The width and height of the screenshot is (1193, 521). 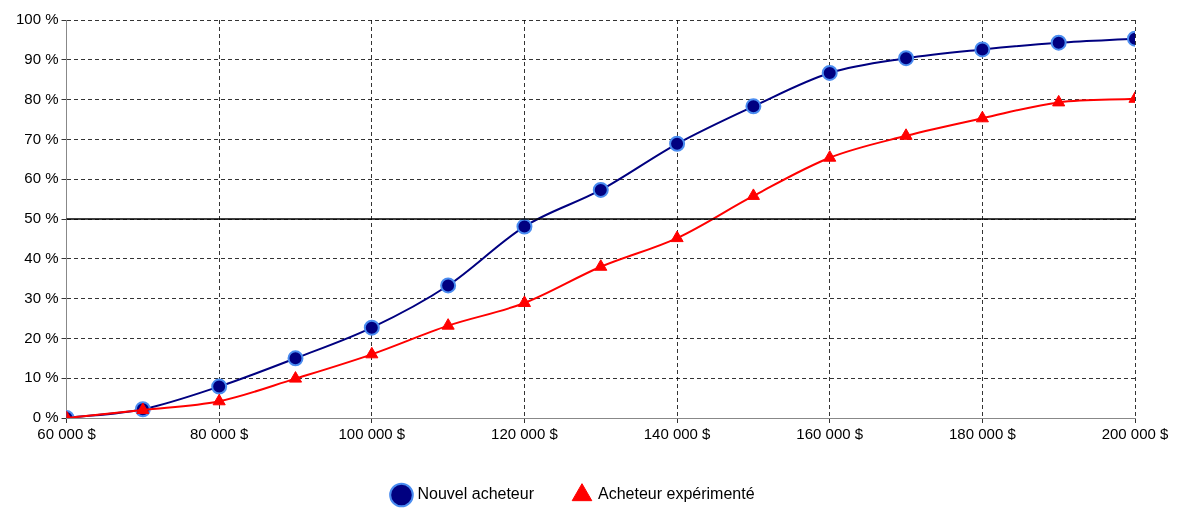 What do you see at coordinates (41, 138) in the screenshot?
I see `y-tick-label: 70 %` at bounding box center [41, 138].